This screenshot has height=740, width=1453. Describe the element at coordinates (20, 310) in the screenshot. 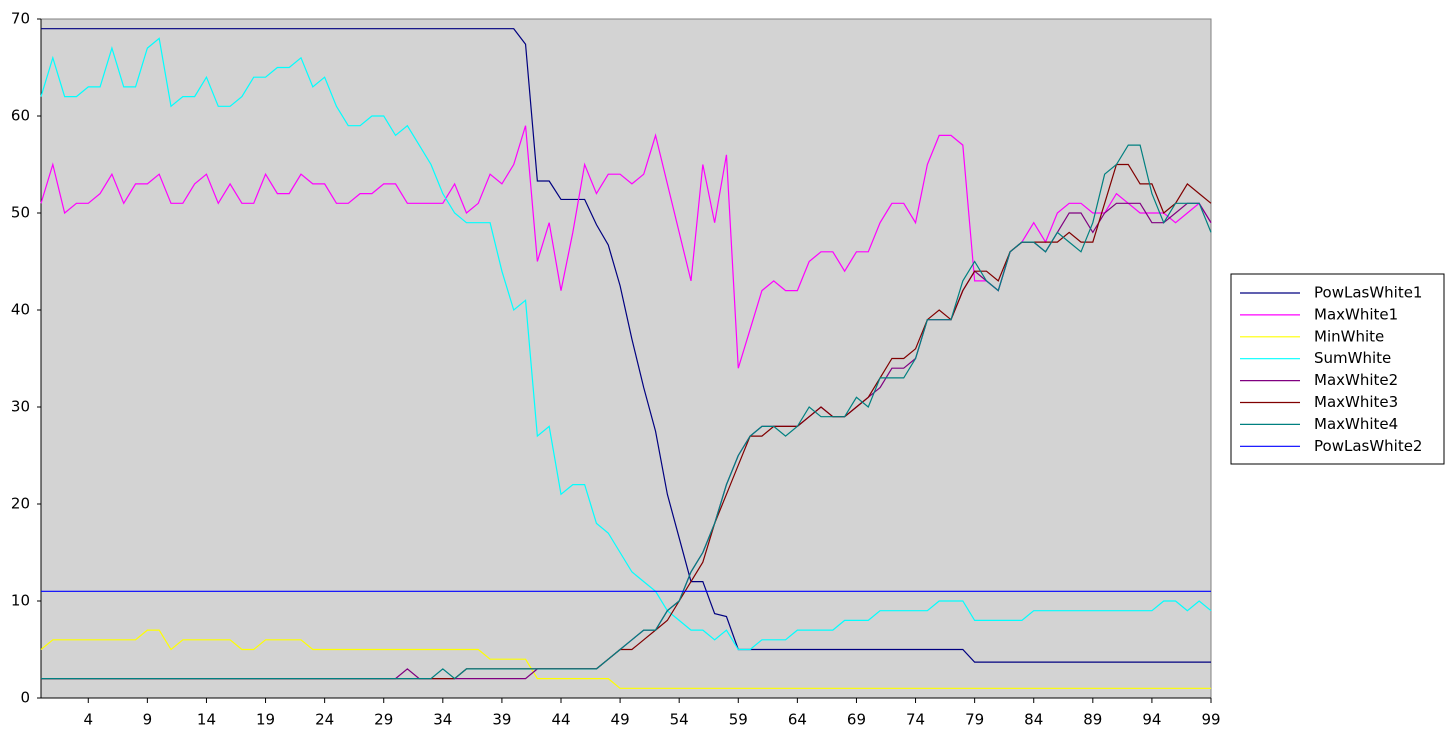

I see `y-tick-label: 40` at that location.